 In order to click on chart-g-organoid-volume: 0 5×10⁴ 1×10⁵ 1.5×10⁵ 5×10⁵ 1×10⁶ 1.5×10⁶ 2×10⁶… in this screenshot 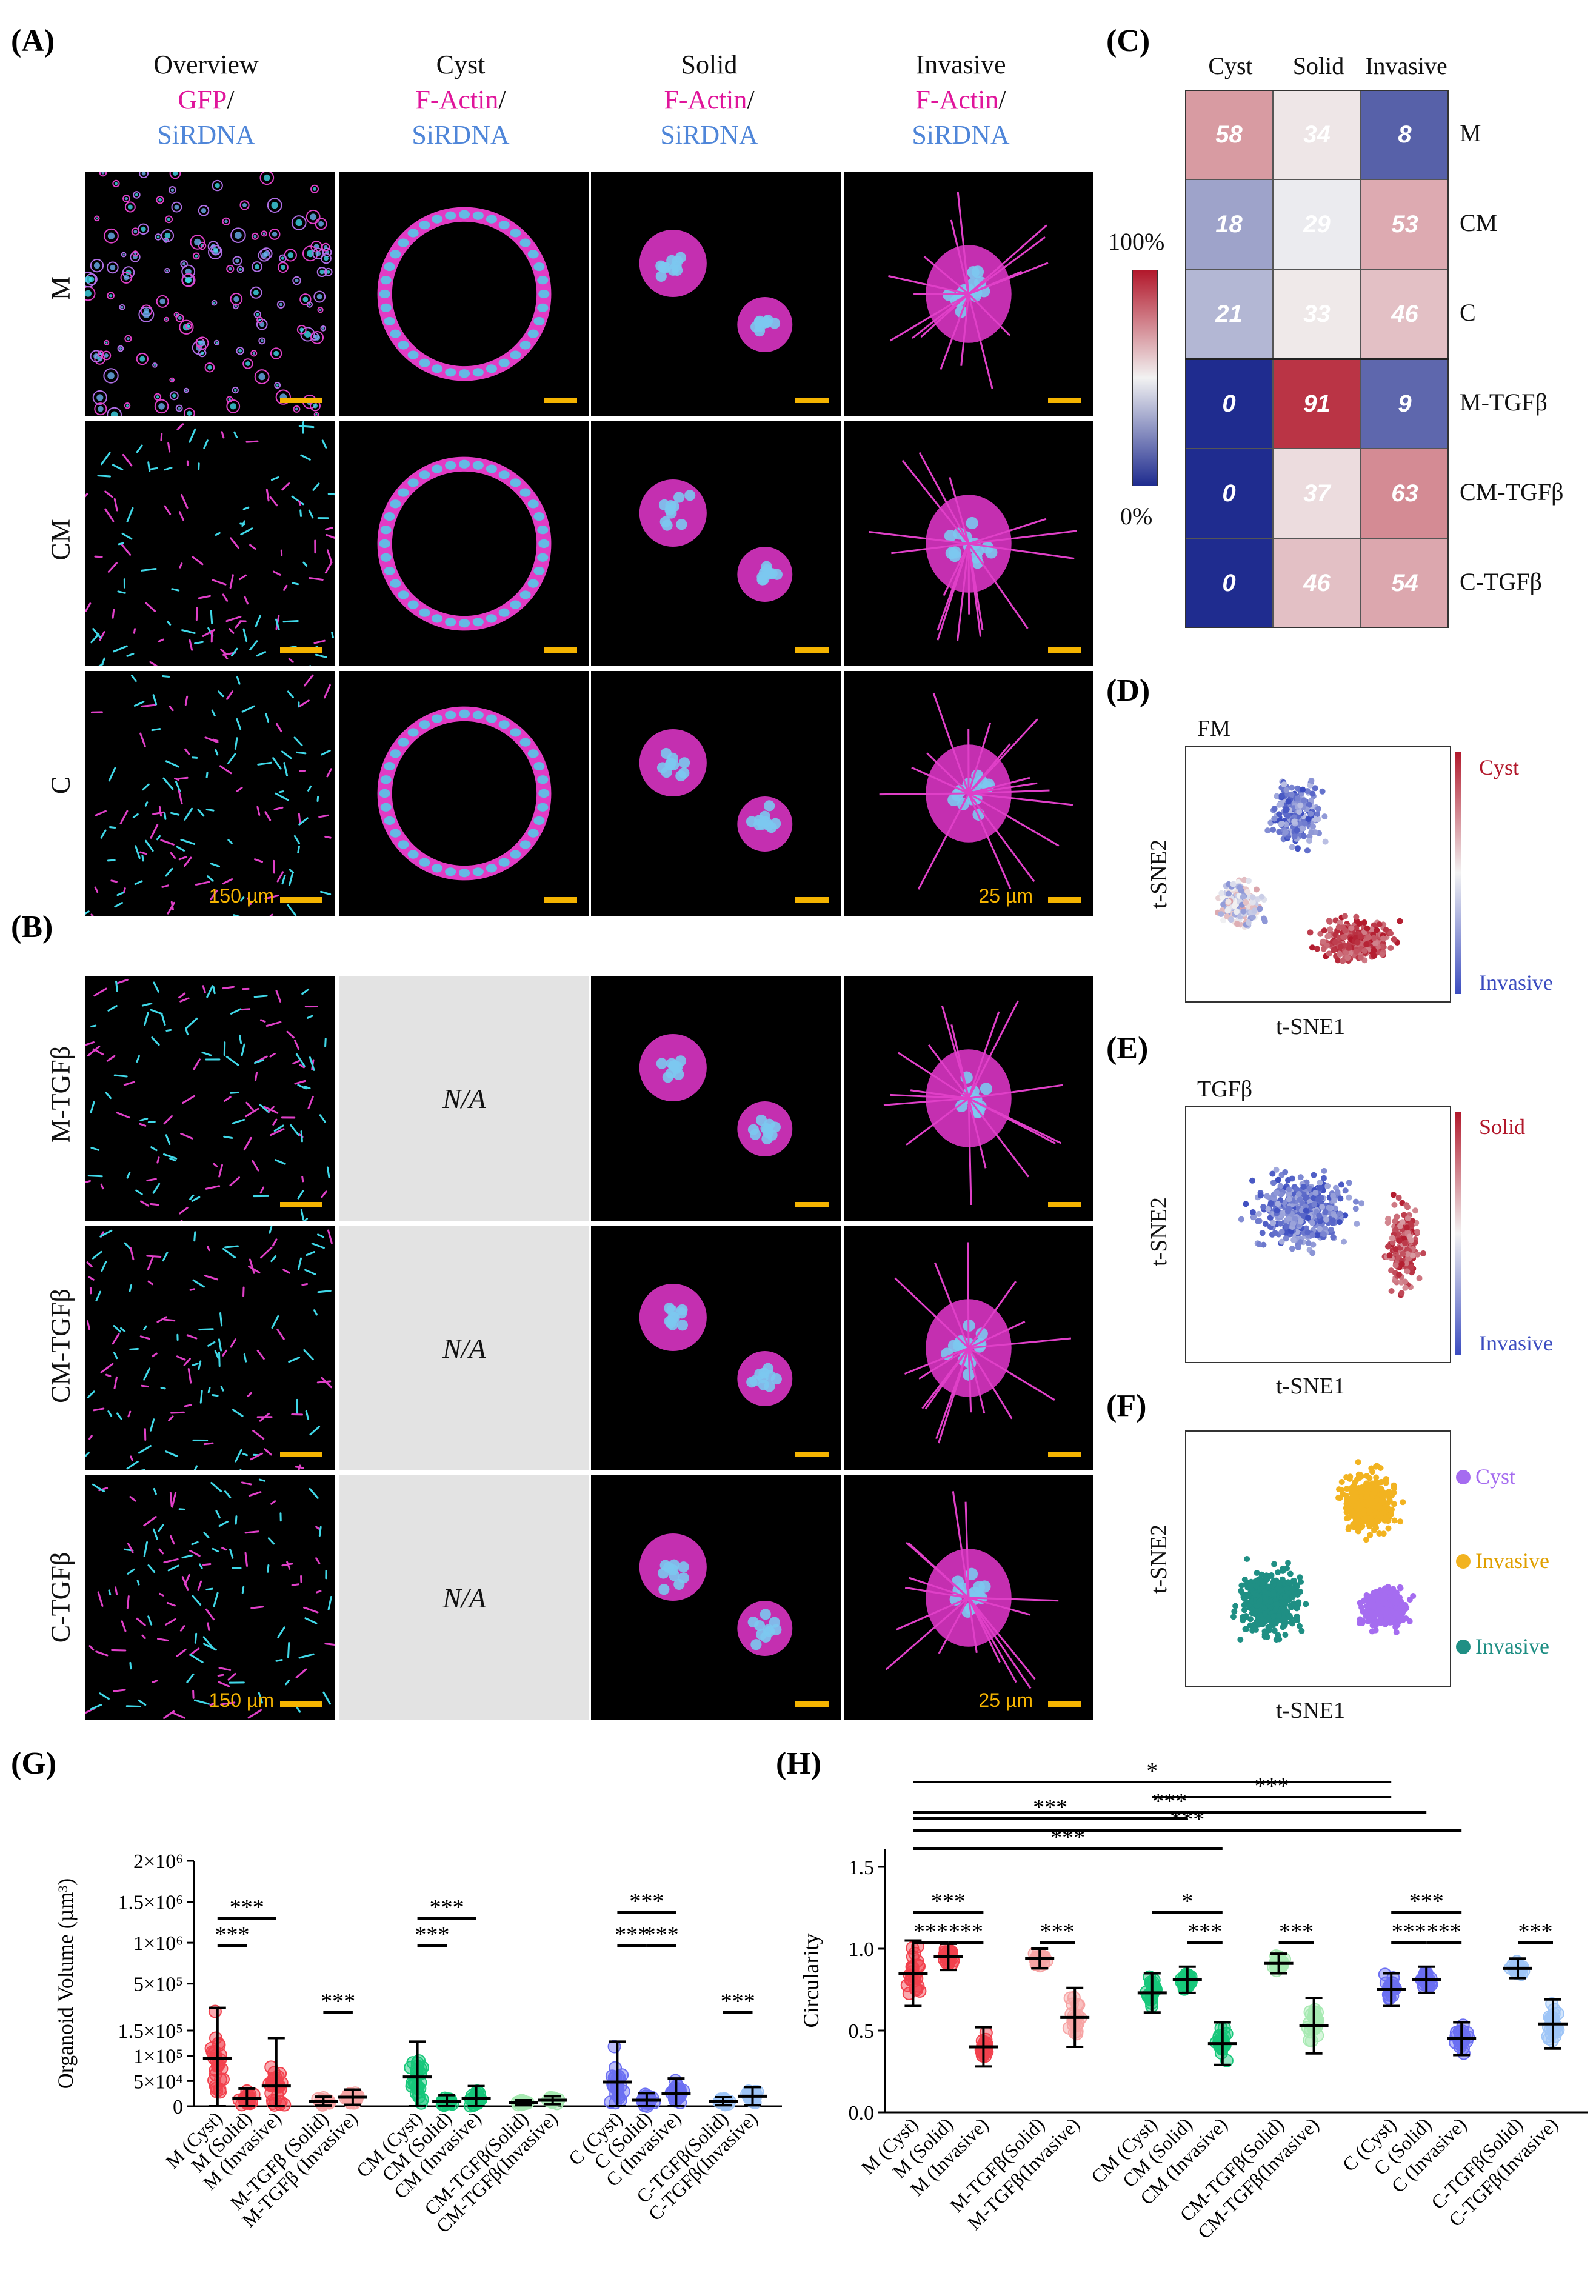, I will do `click(417, 2043)`.